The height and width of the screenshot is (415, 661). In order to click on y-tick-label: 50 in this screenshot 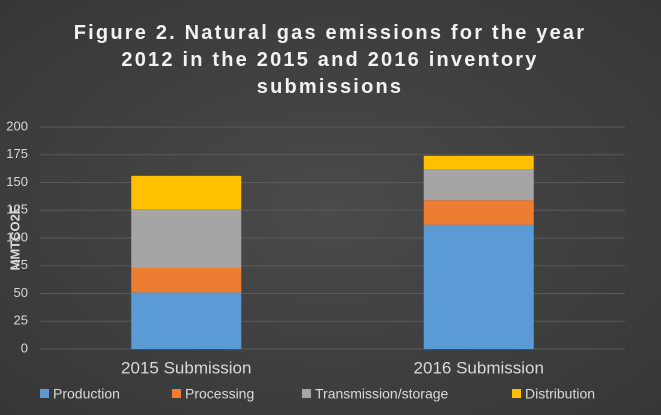, I will do `click(21, 292)`.